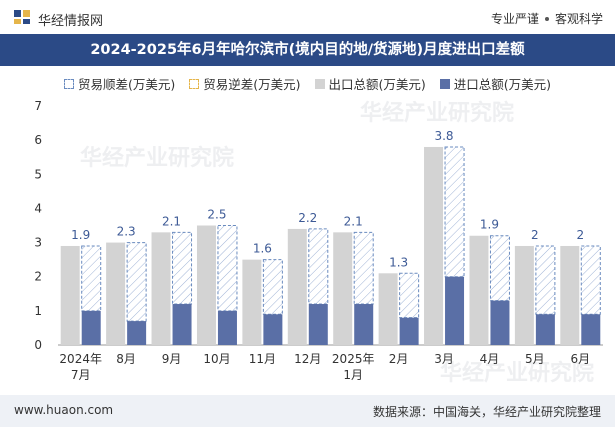  Describe the element at coordinates (444, 359) in the screenshot. I see `x-tick-label: 3月` at that location.